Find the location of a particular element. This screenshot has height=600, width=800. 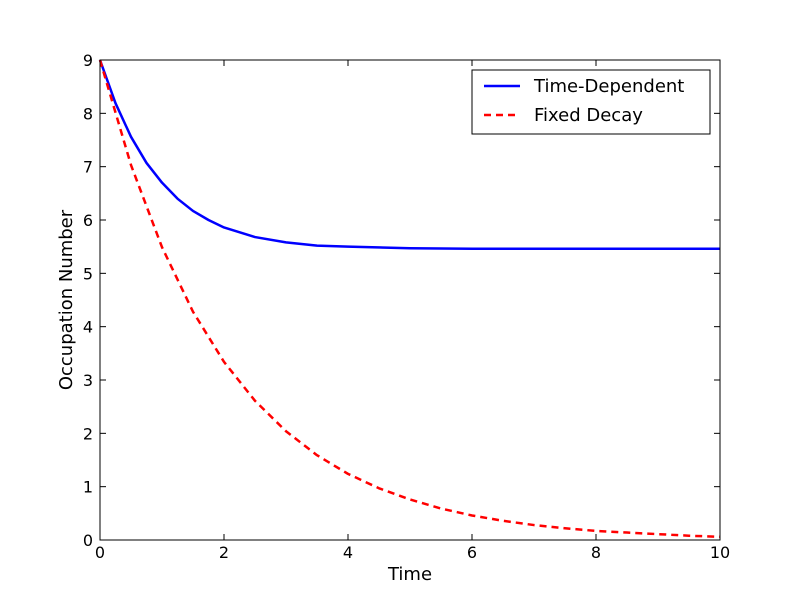

y-tick-label: 0 is located at coordinates (88, 540).